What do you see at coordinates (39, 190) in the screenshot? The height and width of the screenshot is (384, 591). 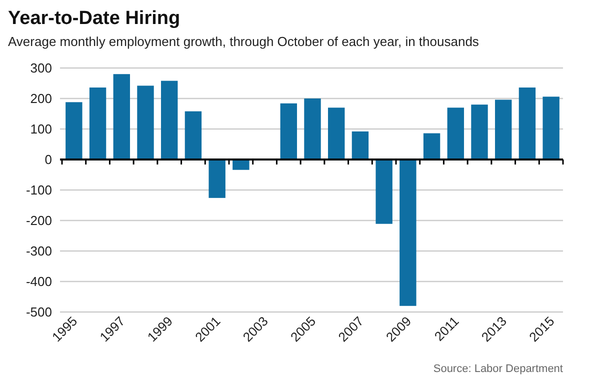 I see `y-tick-label: -100` at bounding box center [39, 190].